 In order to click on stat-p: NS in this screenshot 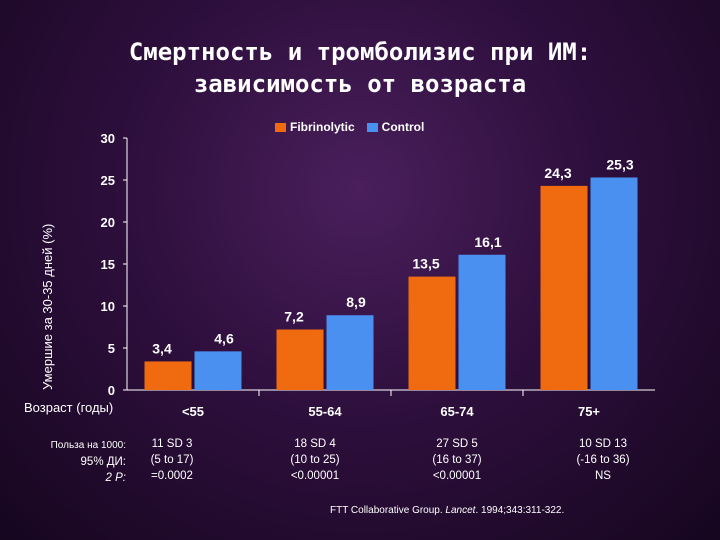, I will do `click(603, 476)`.